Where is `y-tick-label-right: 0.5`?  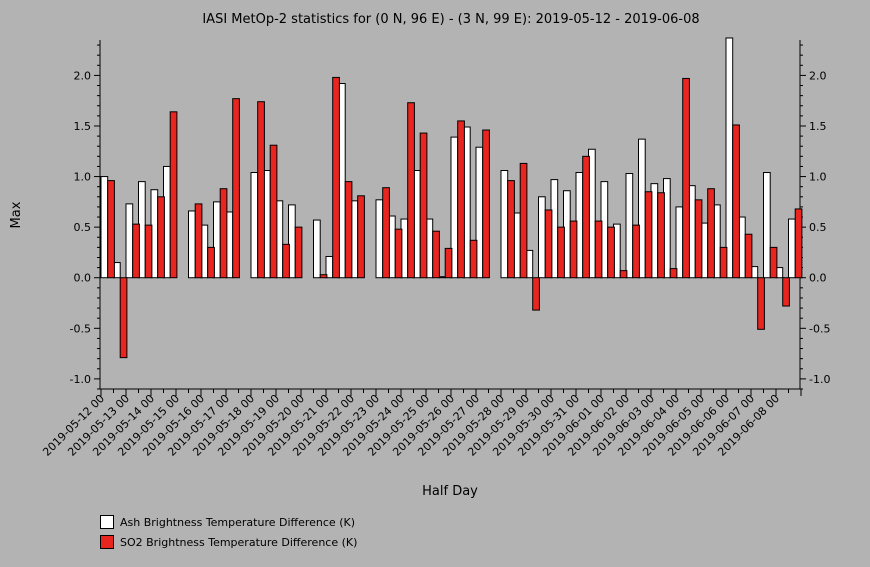 y-tick-label-right: 0.5 is located at coordinates (818, 227).